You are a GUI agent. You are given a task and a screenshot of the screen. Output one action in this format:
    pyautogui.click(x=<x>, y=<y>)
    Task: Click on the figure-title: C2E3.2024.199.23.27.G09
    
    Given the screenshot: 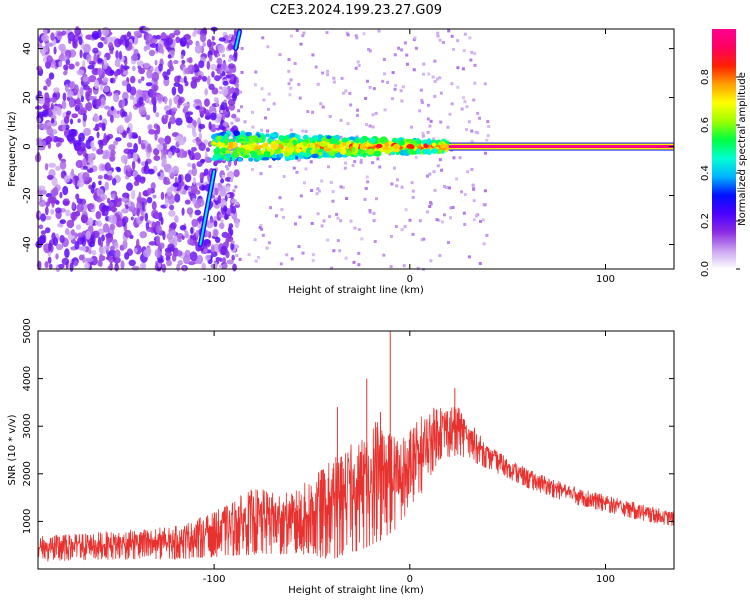 What is the action you would take?
    pyautogui.click(x=356, y=10)
    